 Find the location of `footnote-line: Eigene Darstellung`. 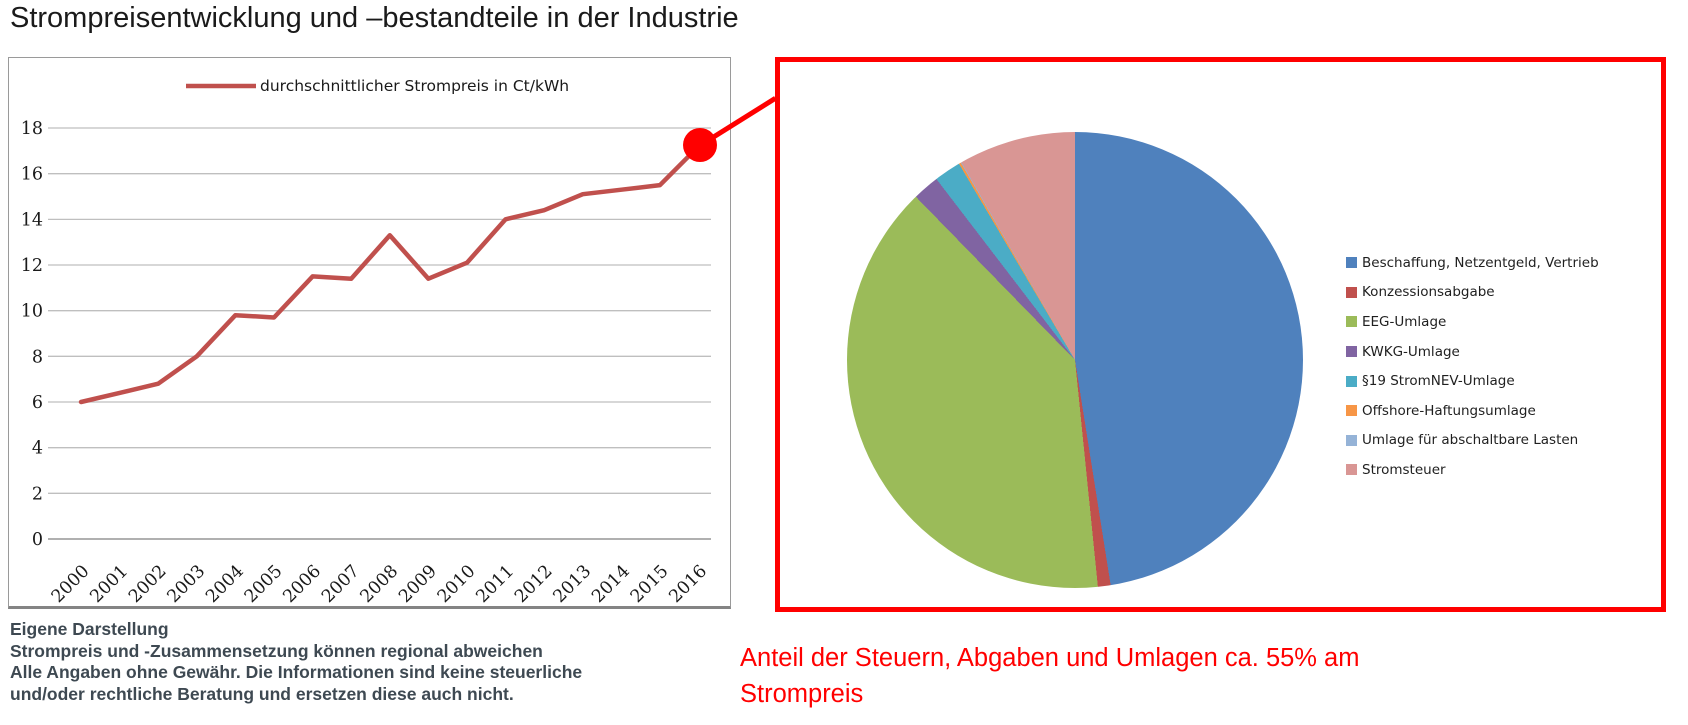

footnote-line: Eigene Darstellung is located at coordinates (89, 629).